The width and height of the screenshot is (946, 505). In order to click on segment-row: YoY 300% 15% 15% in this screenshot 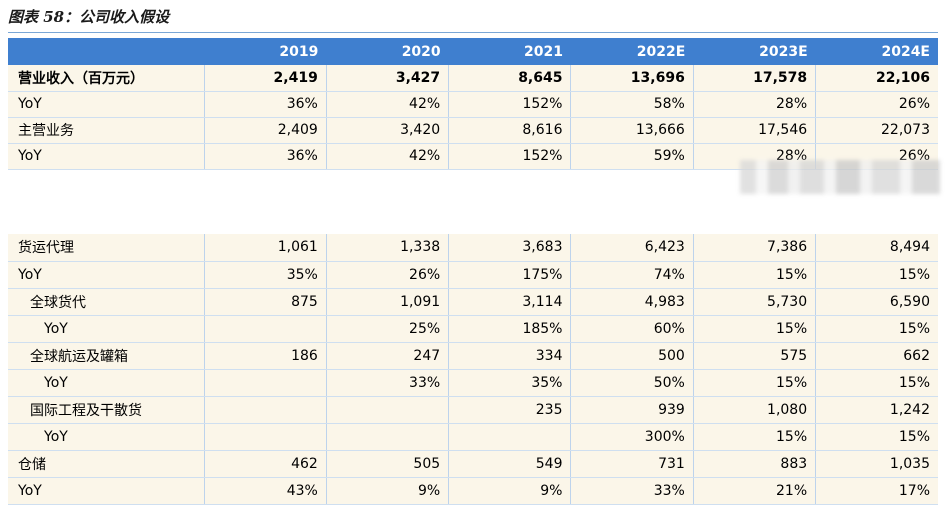, I will do `click(473, 437)`.